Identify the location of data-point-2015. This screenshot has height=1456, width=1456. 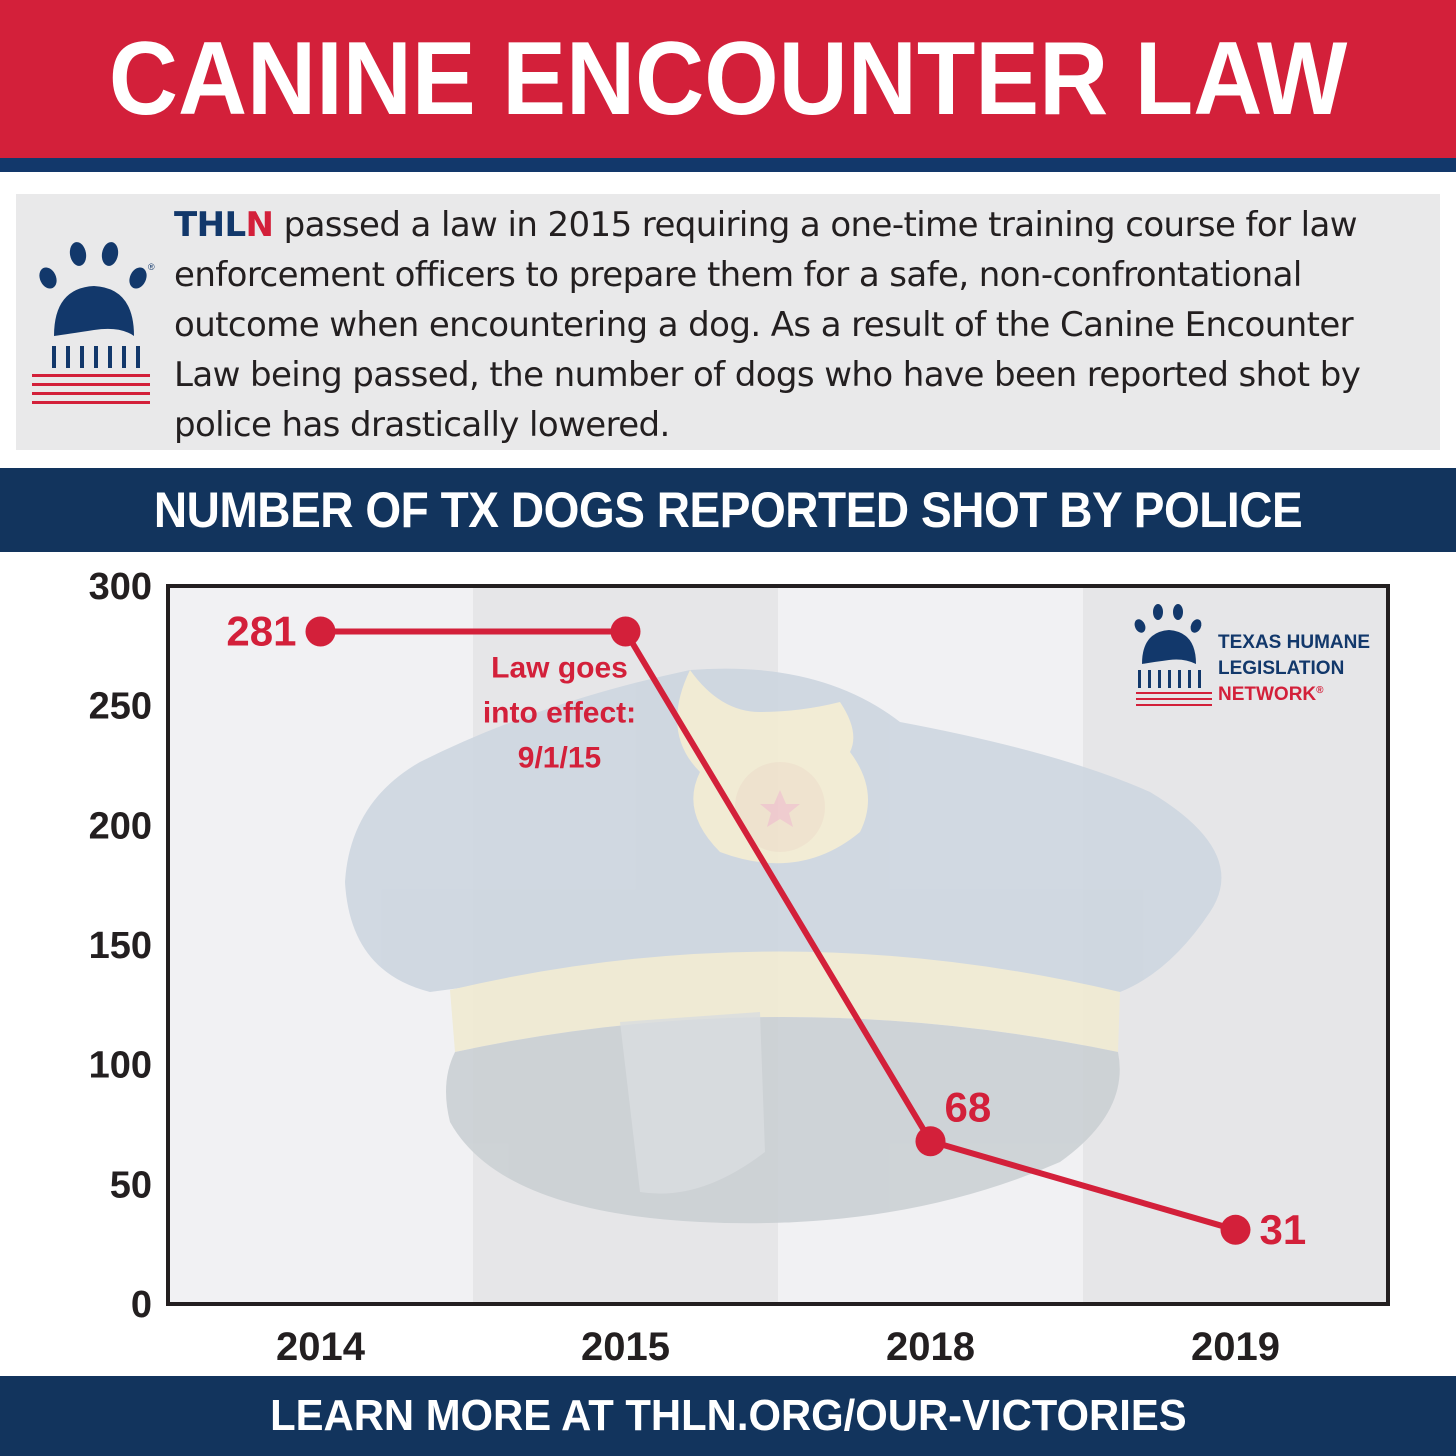
(625, 631).